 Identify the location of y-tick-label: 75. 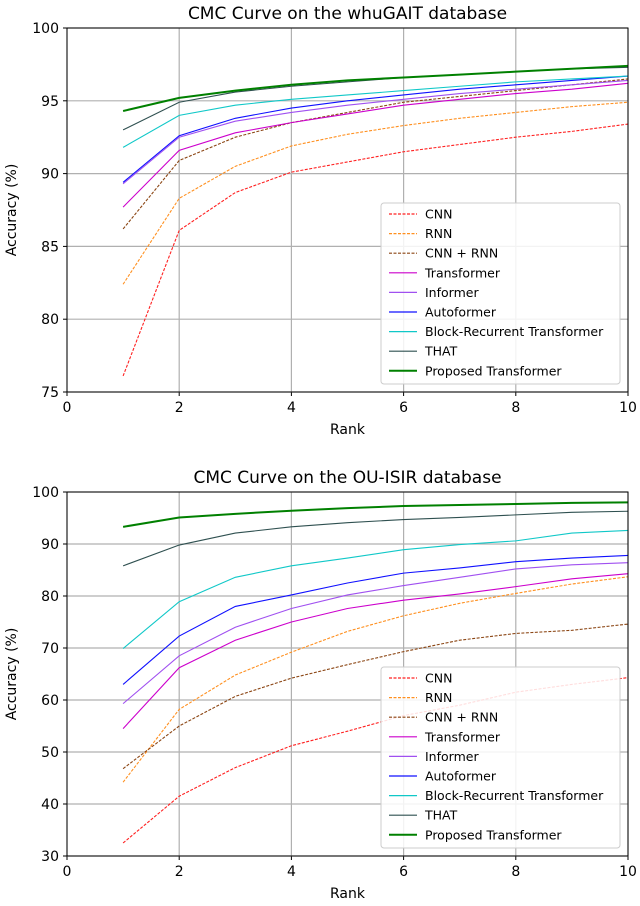
(50, 393).